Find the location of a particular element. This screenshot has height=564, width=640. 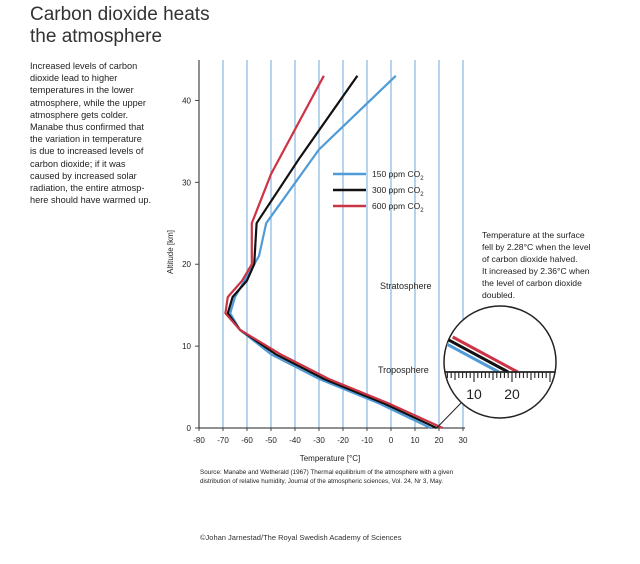

y-axis-label: Altitude [km] is located at coordinates (170, 252).